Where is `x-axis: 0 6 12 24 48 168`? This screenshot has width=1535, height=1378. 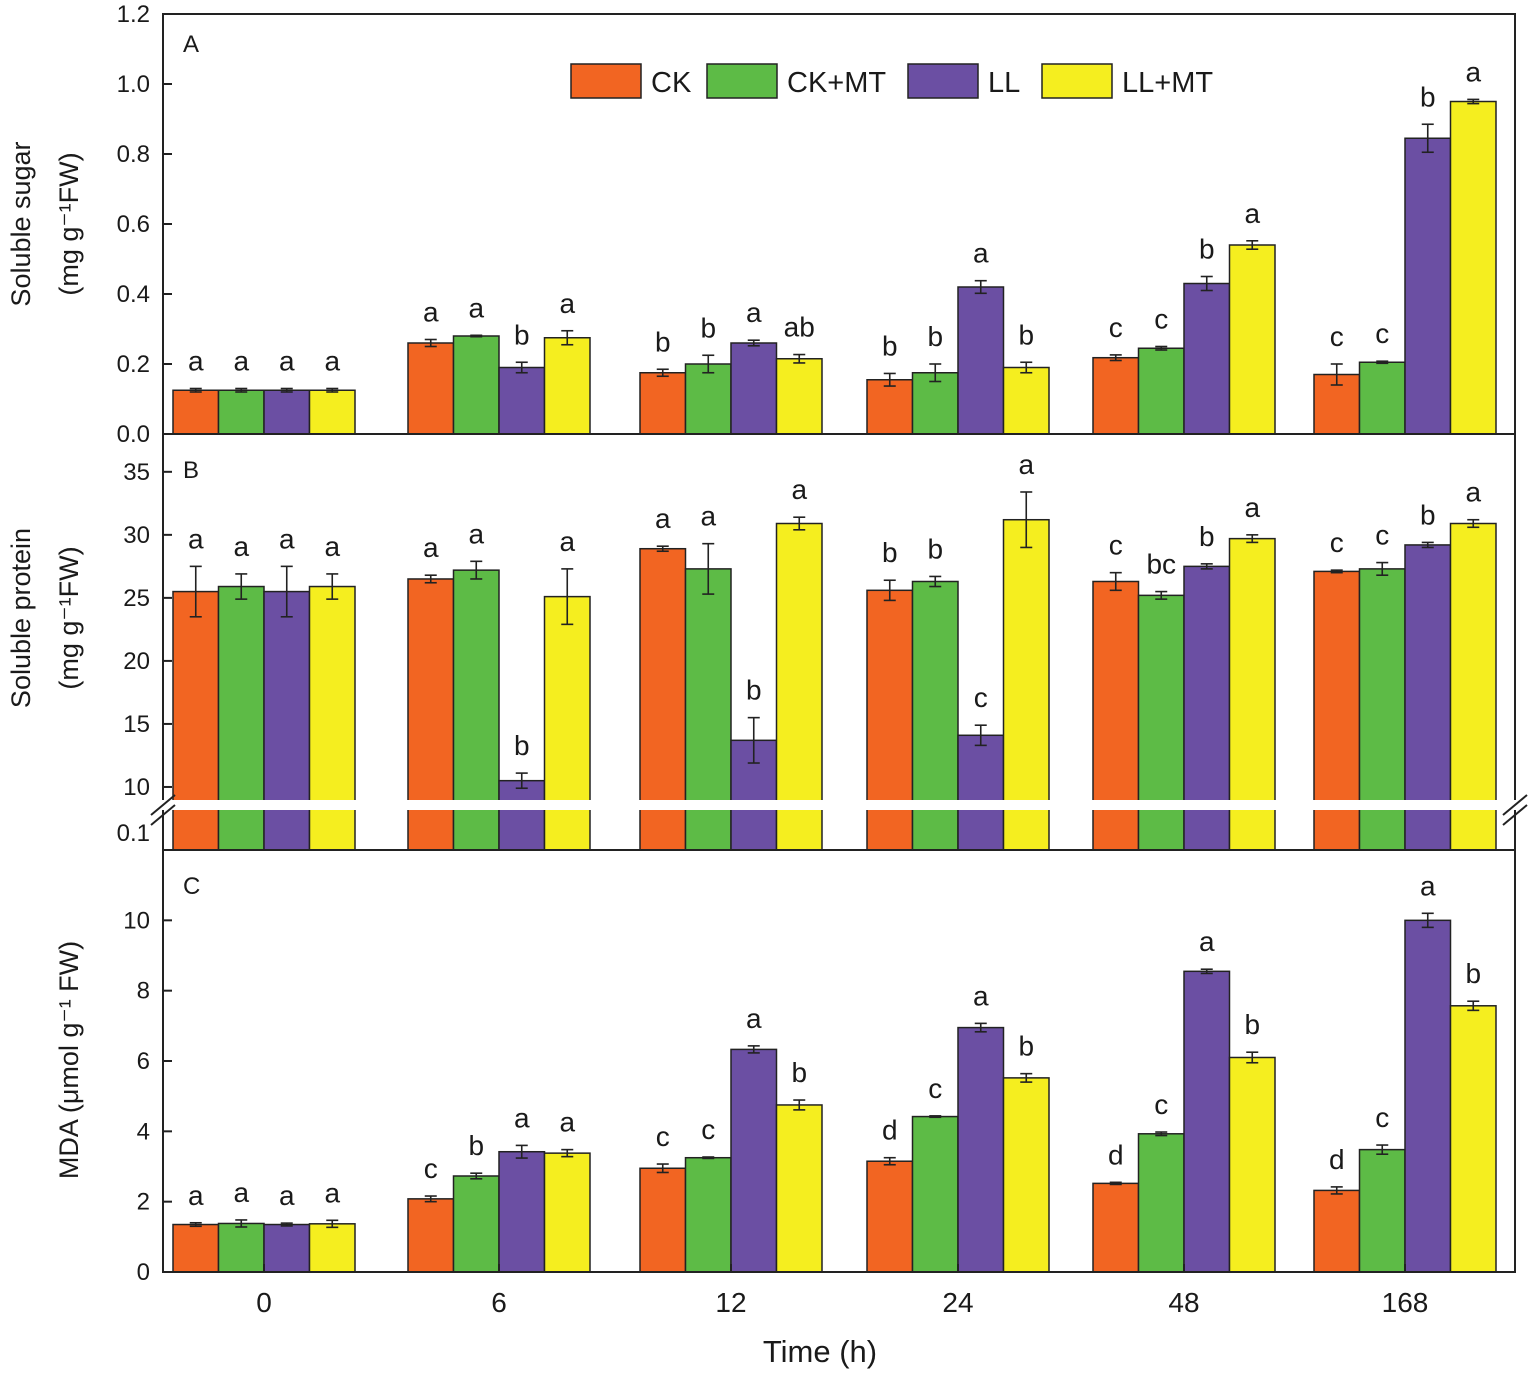 x-axis: 0 6 12 24 48 168 is located at coordinates (842, 1291).